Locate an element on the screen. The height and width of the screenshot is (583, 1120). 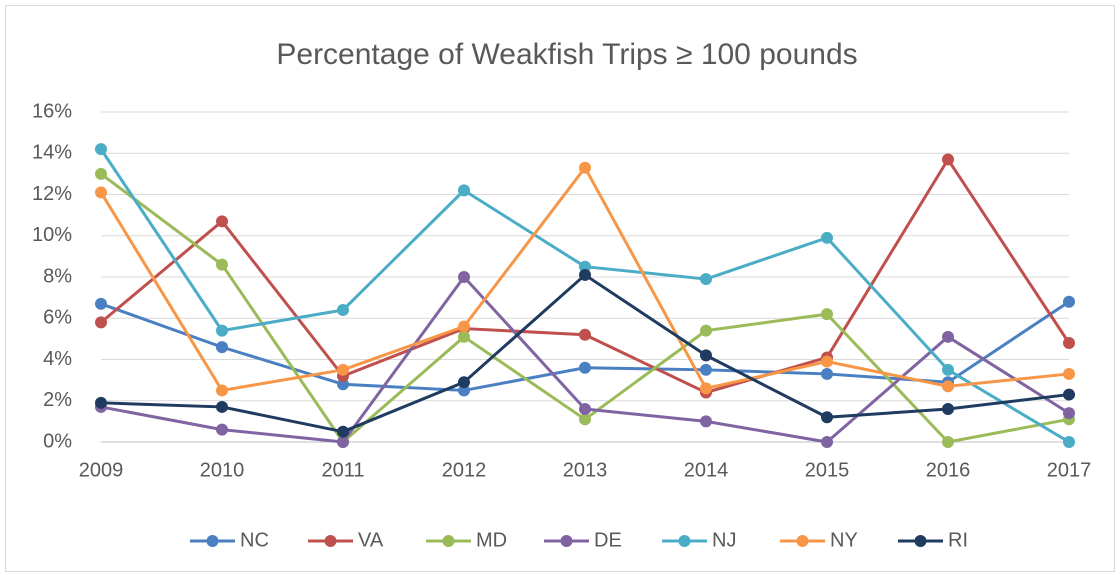
legend-label: MD is located at coordinates (491, 540).